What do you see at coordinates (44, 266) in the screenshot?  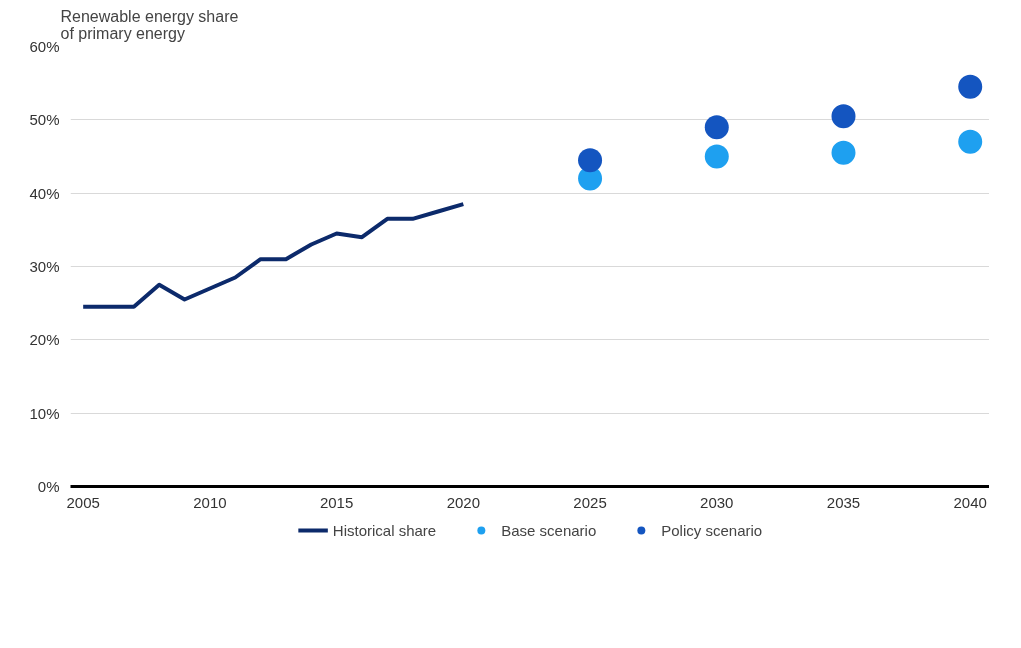 I see `y-tick-label: 30%` at bounding box center [44, 266].